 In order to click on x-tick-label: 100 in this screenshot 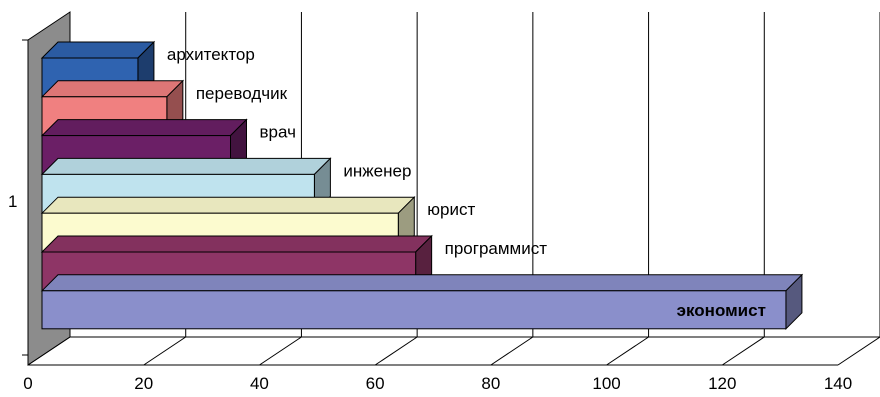, I will do `click(606, 383)`.